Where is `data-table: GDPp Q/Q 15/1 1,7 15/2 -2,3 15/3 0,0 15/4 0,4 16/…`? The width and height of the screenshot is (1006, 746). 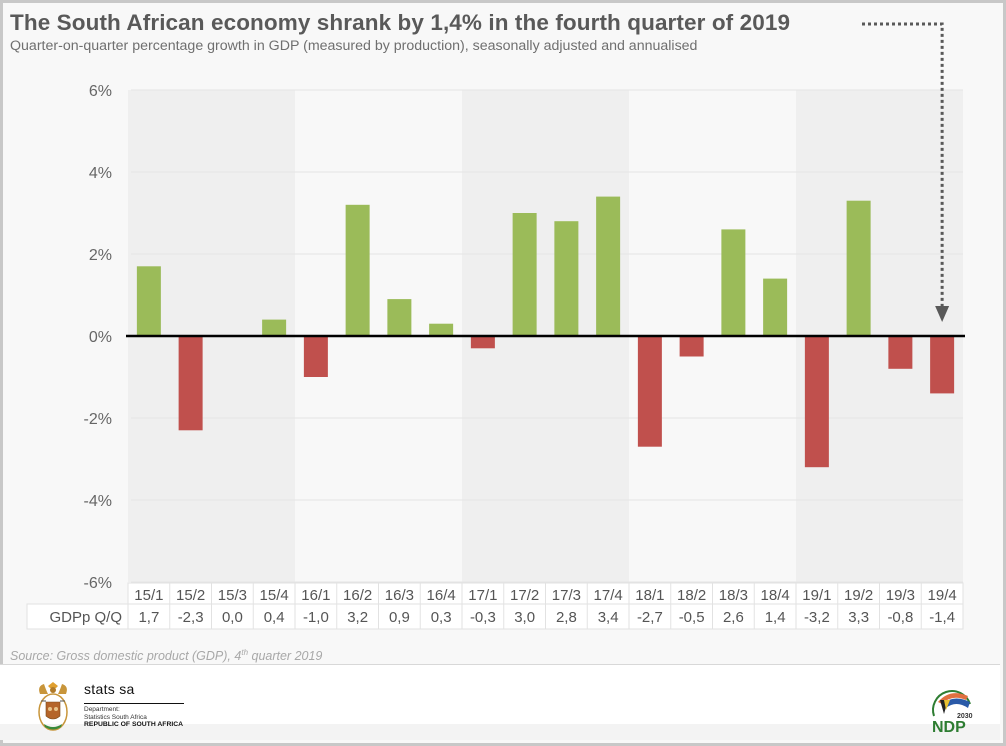 data-table: GDPp Q/Q 15/1 1,7 15/2 -2,3 15/3 0,0 15/4 0,4 16/… is located at coordinates (495, 606).